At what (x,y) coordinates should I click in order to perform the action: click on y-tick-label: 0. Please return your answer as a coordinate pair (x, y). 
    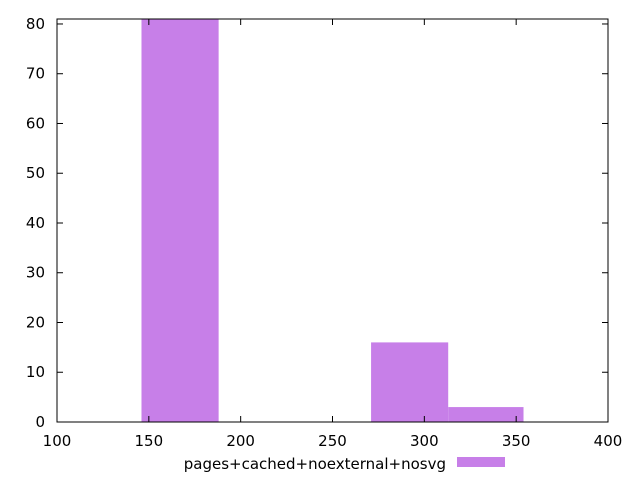
    Looking at the image, I should click on (40, 422).